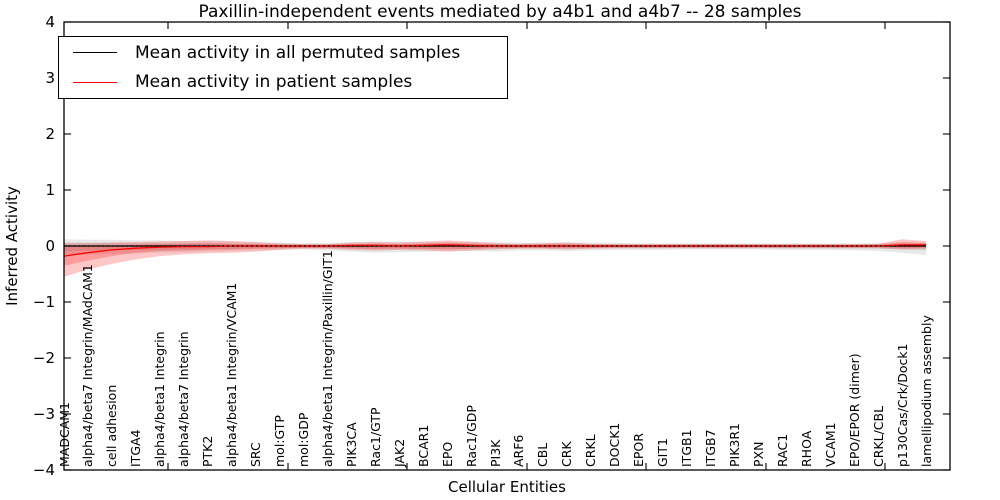 The height and width of the screenshot is (500, 1000). What do you see at coordinates (351, 444) in the screenshot?
I see `x-tick-label: PIK3CA` at bounding box center [351, 444].